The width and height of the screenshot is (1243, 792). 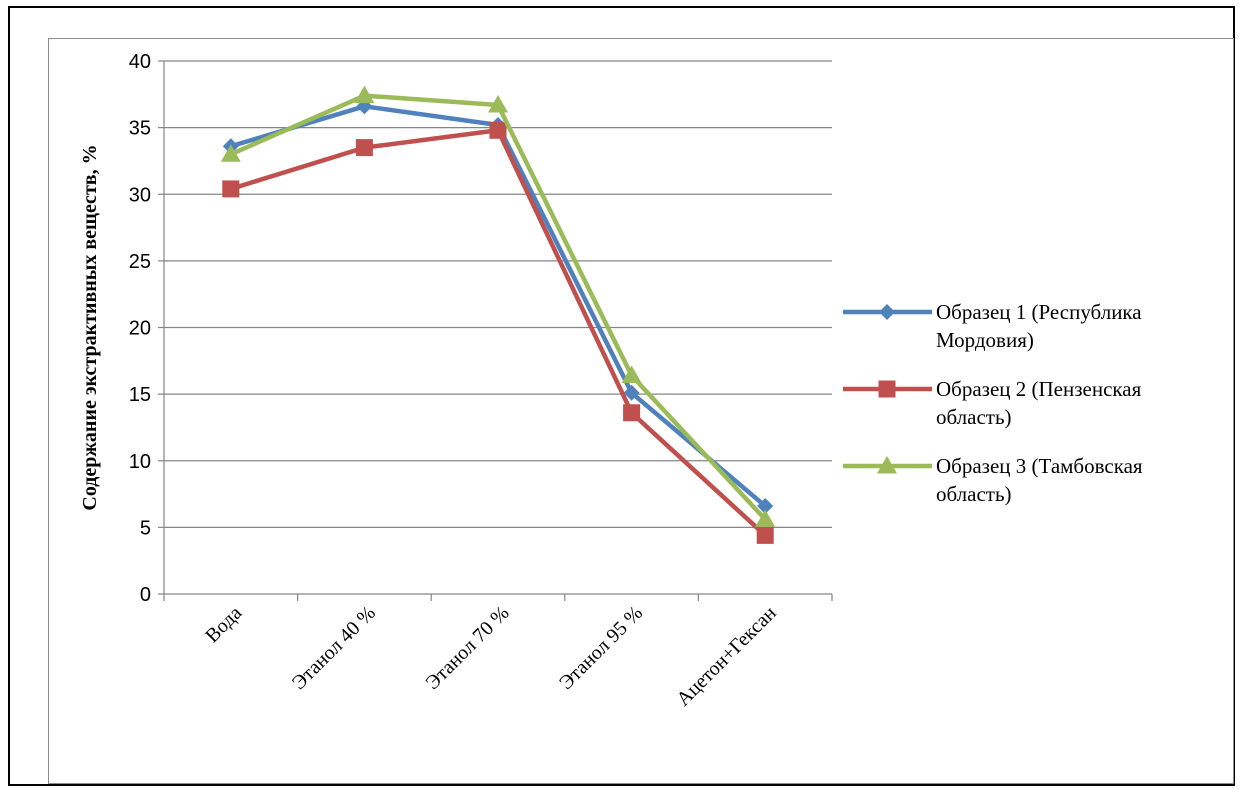 I want to click on legend-label: Образец 1 (Республика, so click(x=1039, y=312).